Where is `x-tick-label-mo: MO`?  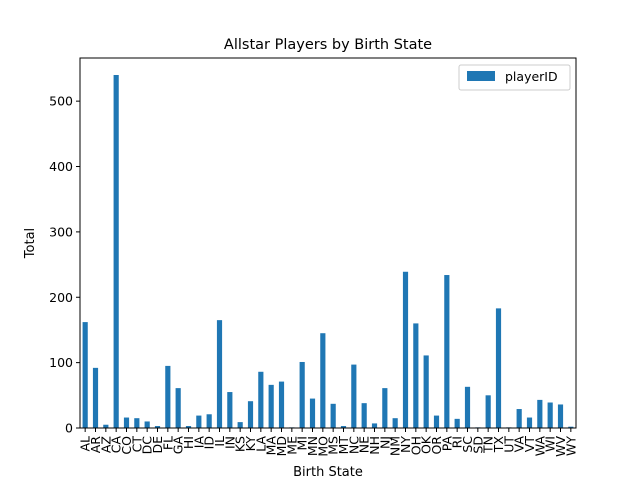
x-tick-label-mo: MO is located at coordinates (322, 446).